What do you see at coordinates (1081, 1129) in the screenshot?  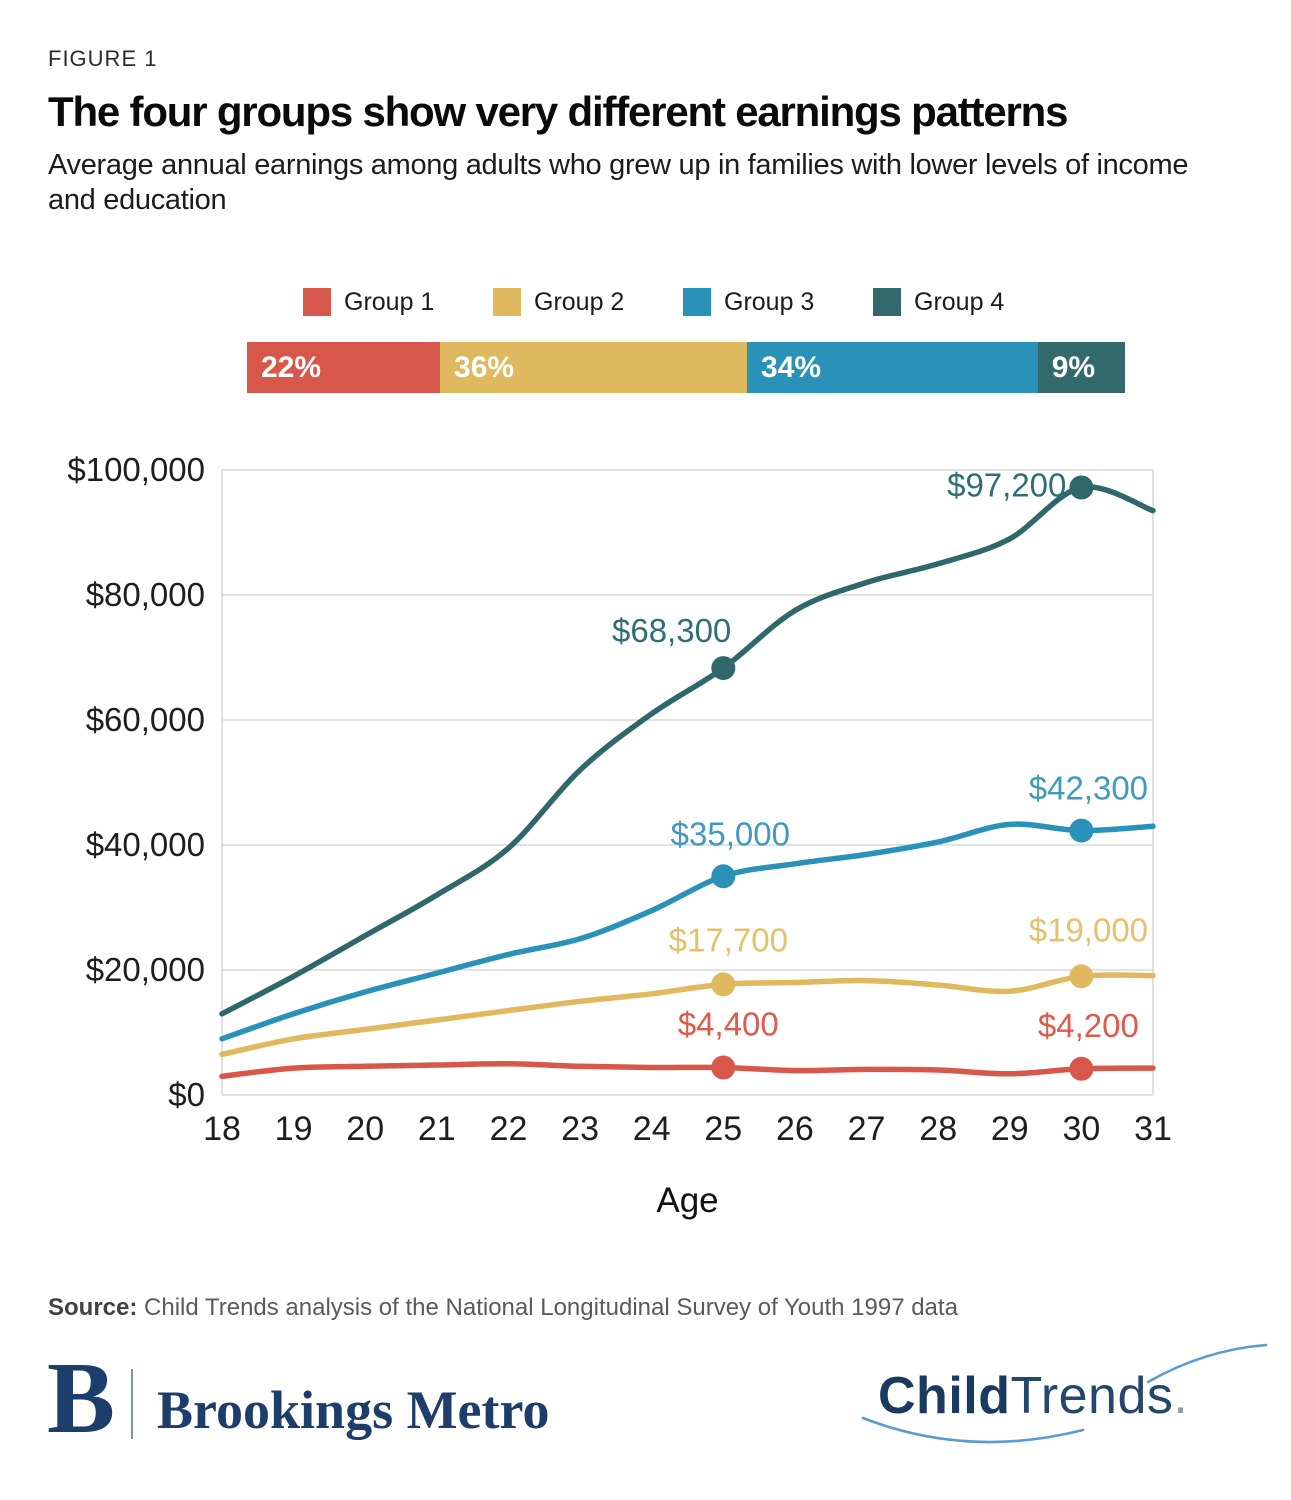 I see `x-axis-tick: 30` at bounding box center [1081, 1129].